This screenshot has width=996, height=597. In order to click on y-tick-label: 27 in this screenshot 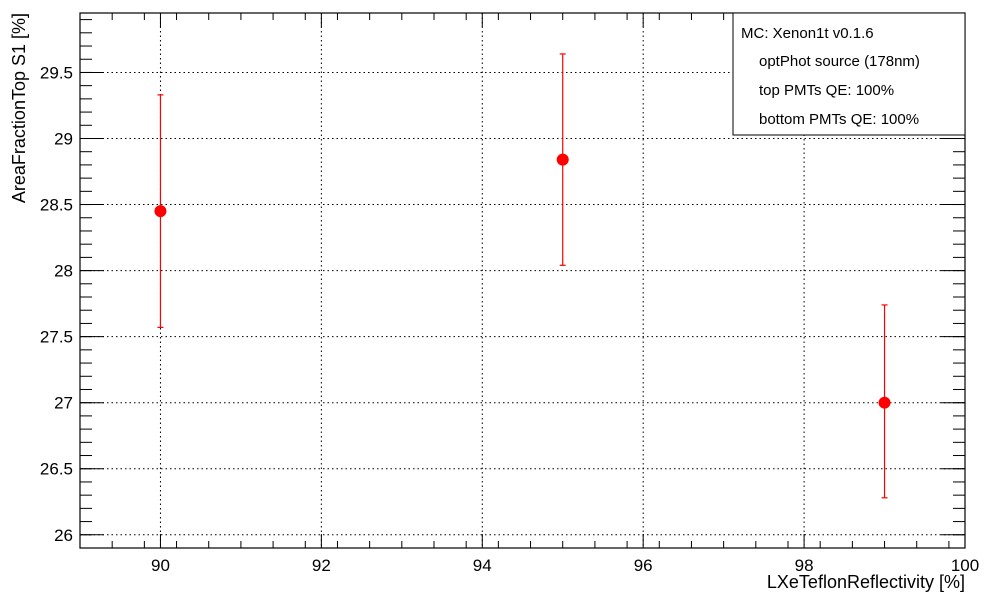, I will do `click(63, 403)`.